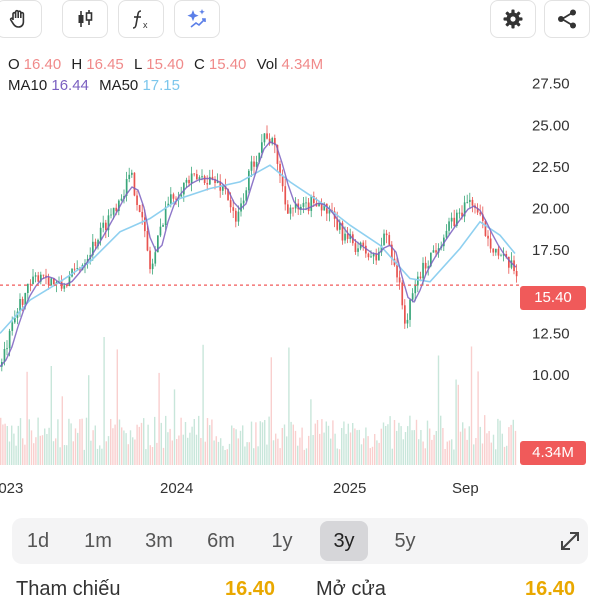 The height and width of the screenshot is (600, 600). Describe the element at coordinates (405, 541) in the screenshot. I see `range-5y: 5y` at that location.